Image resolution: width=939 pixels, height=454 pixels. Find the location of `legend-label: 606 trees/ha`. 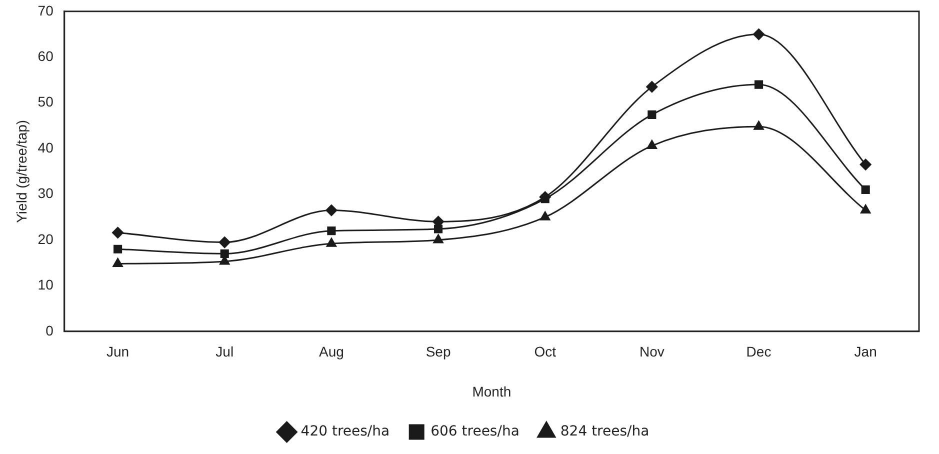

legend-label: 606 trees/ha is located at coordinates (475, 432).